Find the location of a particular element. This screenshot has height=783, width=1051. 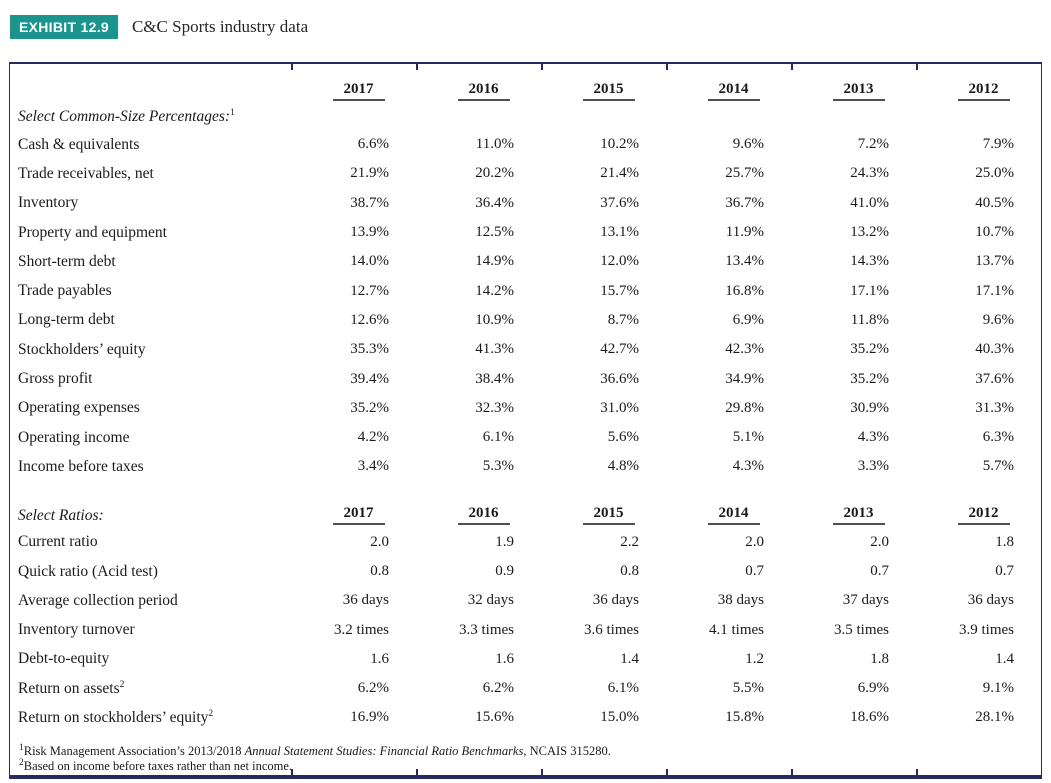

row-label-text: Cash & equivalents is located at coordinates (79, 144).